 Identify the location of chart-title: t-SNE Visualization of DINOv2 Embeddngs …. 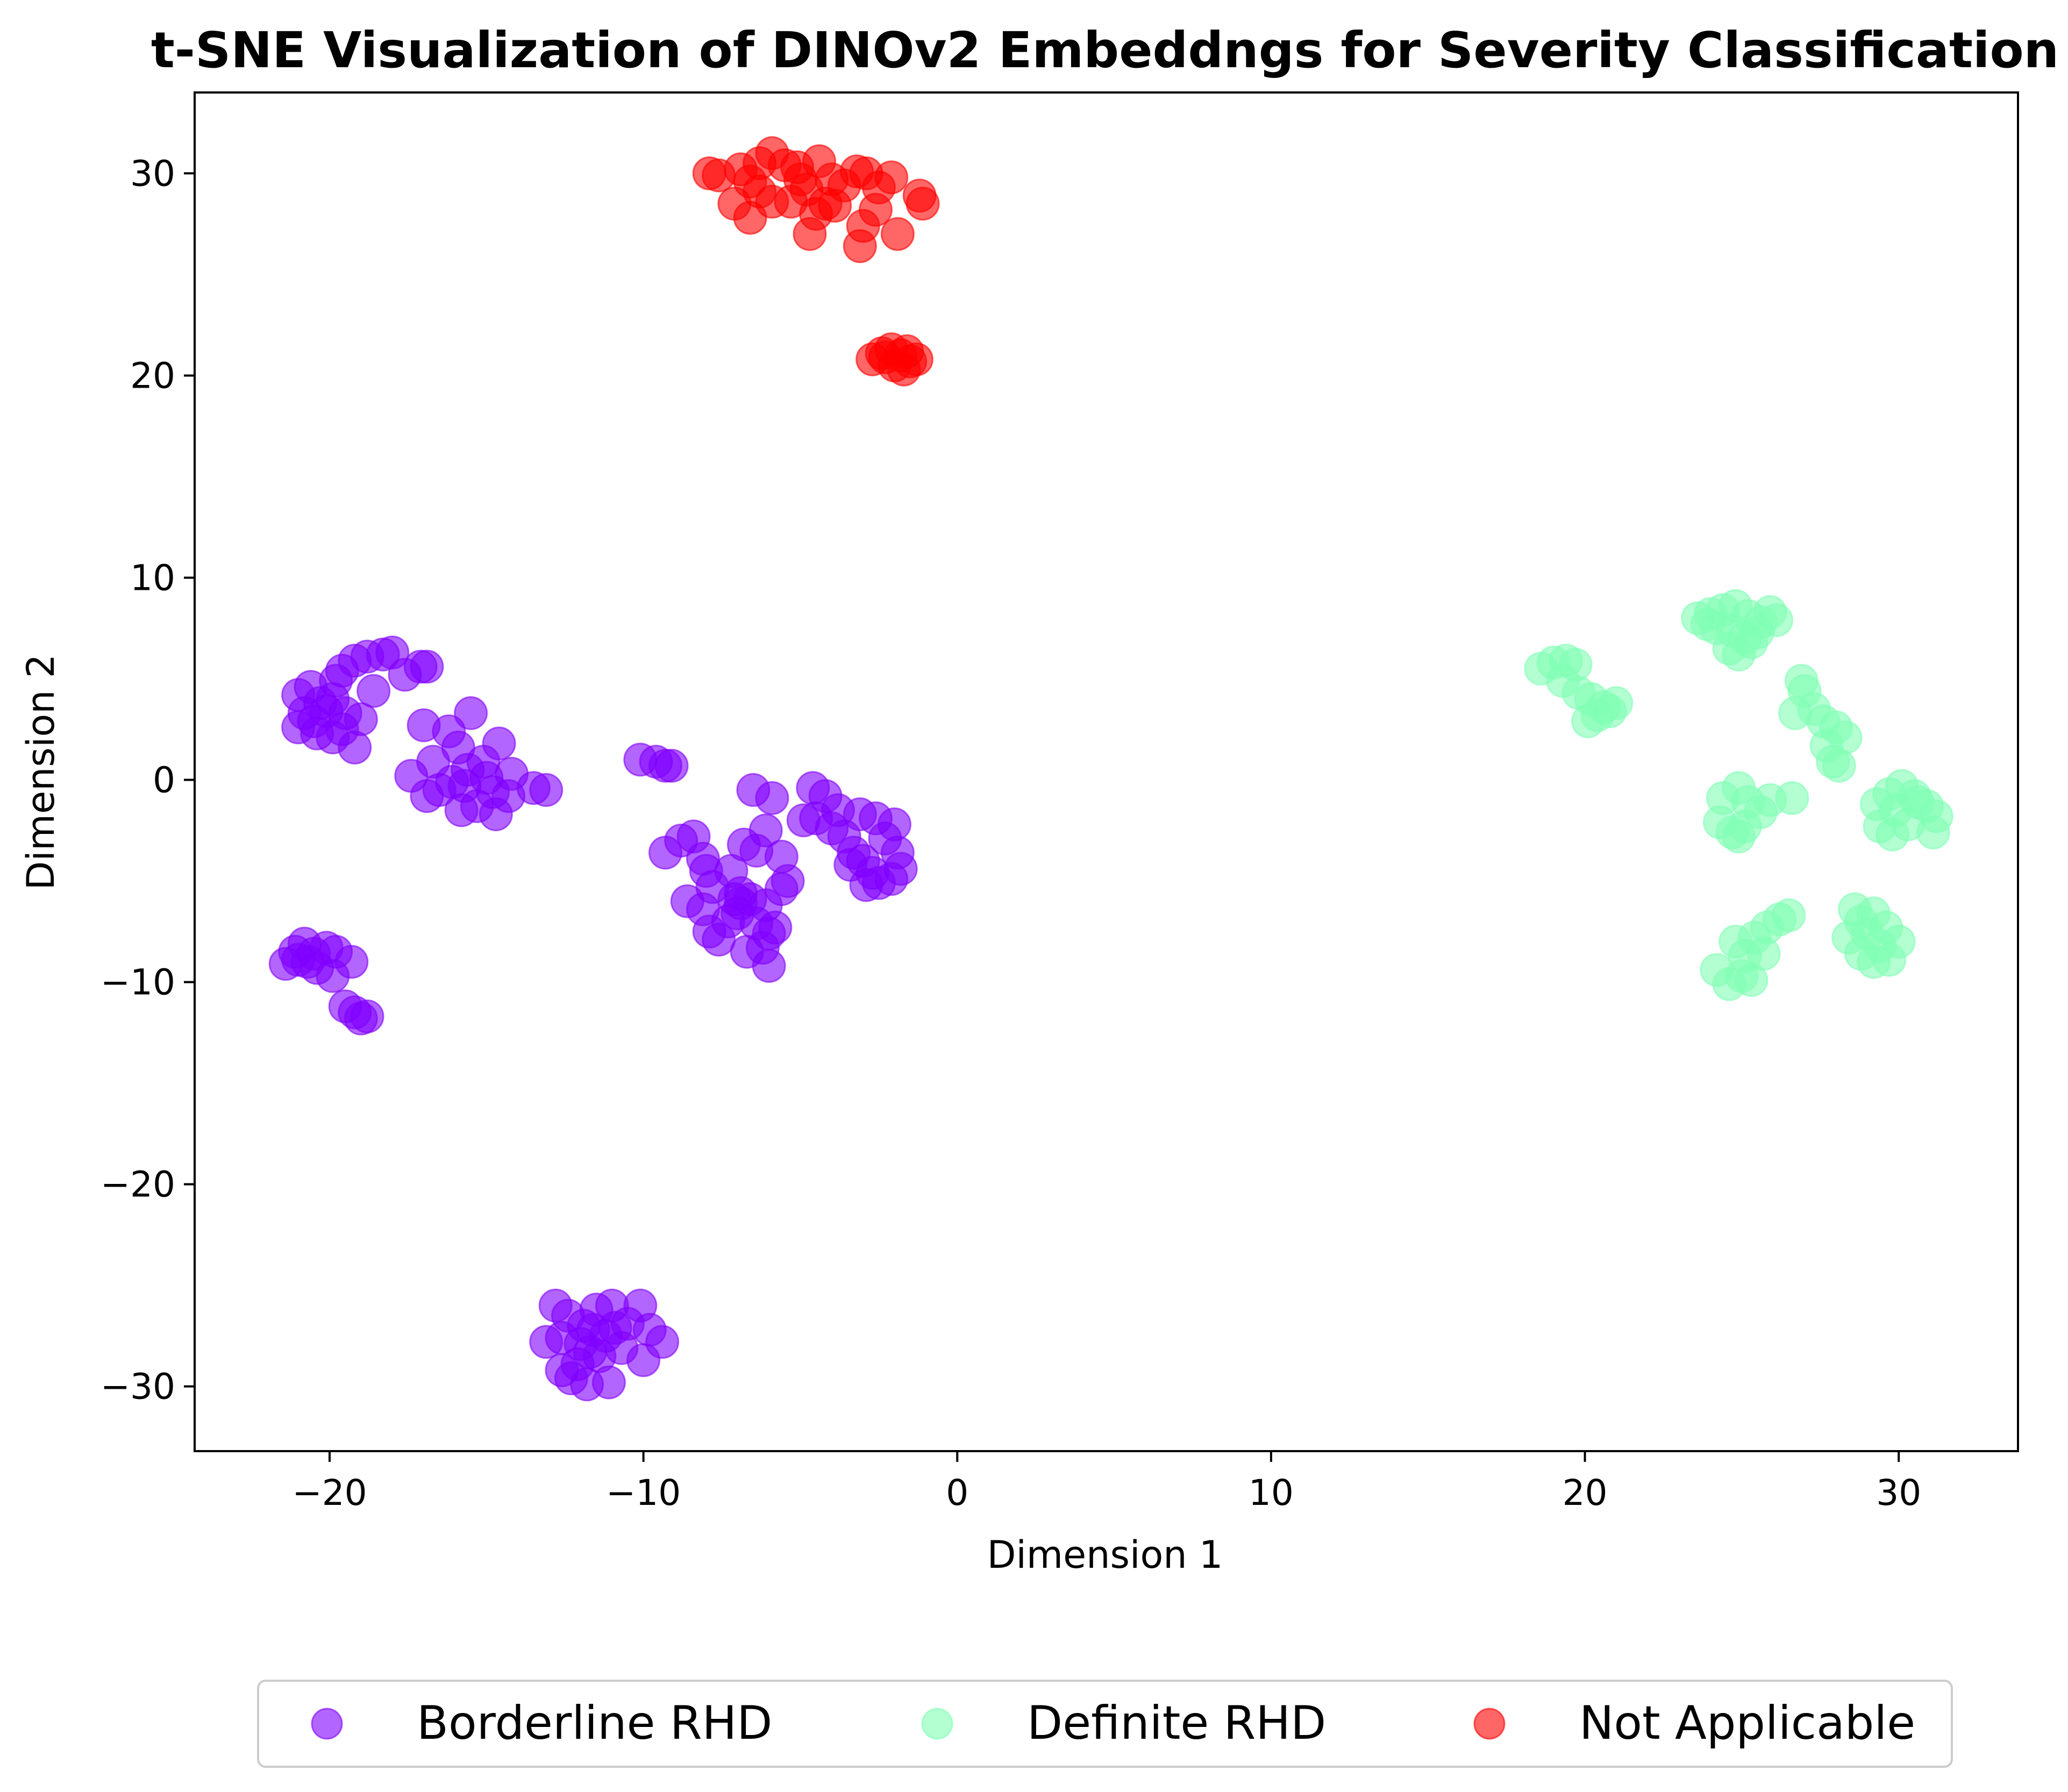
(1105, 50).